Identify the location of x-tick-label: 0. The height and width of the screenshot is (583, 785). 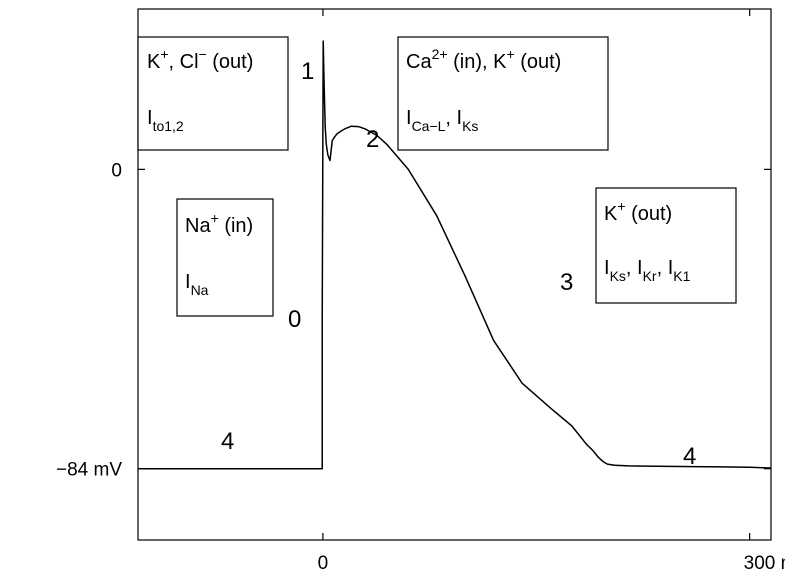
(323, 563).